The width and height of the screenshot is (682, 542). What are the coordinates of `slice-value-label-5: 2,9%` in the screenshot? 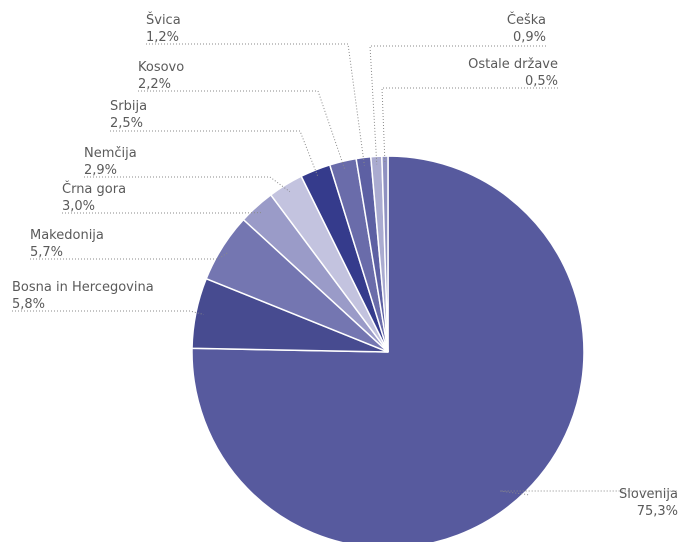 It's located at (100, 170).